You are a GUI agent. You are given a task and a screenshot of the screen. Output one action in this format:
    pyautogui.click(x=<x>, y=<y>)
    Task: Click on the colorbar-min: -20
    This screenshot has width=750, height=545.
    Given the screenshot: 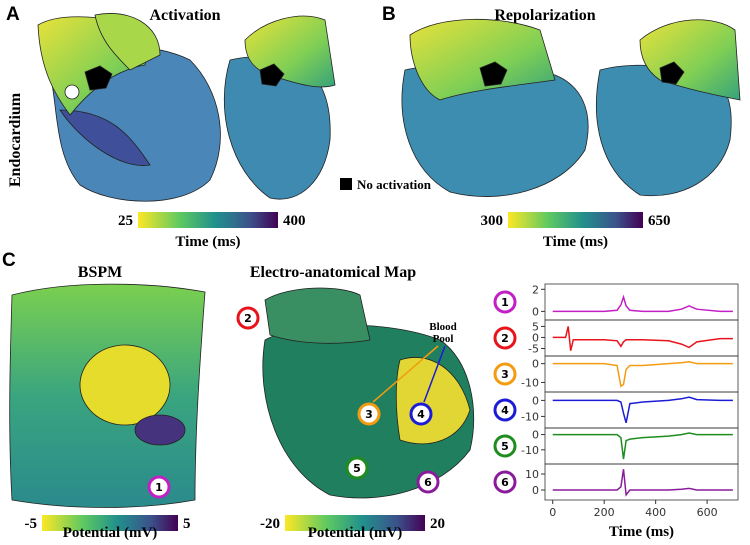 What is the action you would take?
    pyautogui.click(x=270, y=524)
    